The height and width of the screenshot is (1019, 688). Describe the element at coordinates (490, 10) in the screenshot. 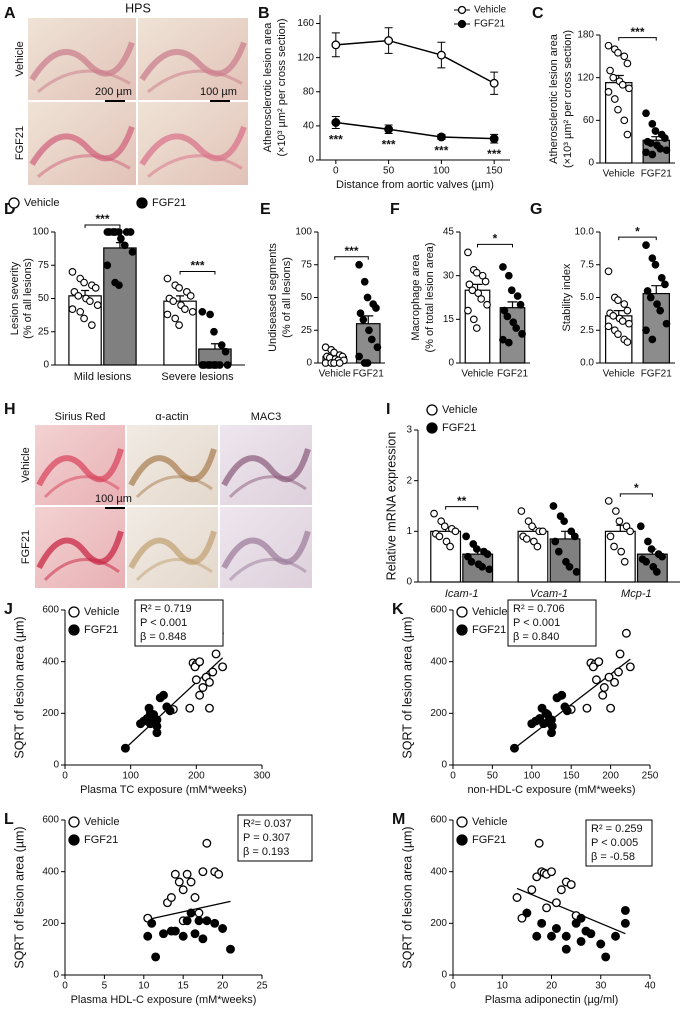

I see `legend-label: Vehicle` at that location.